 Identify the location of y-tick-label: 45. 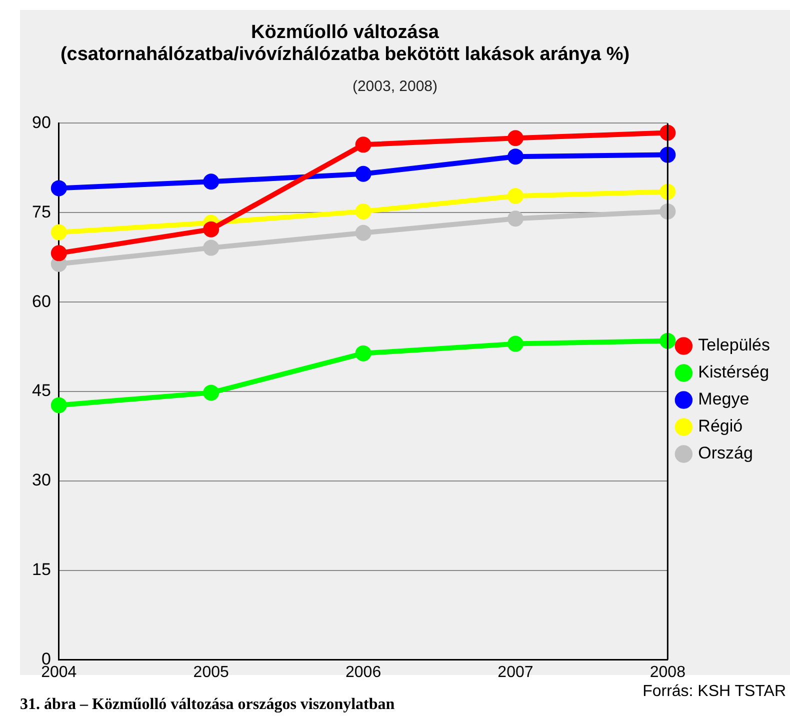
(41, 390).